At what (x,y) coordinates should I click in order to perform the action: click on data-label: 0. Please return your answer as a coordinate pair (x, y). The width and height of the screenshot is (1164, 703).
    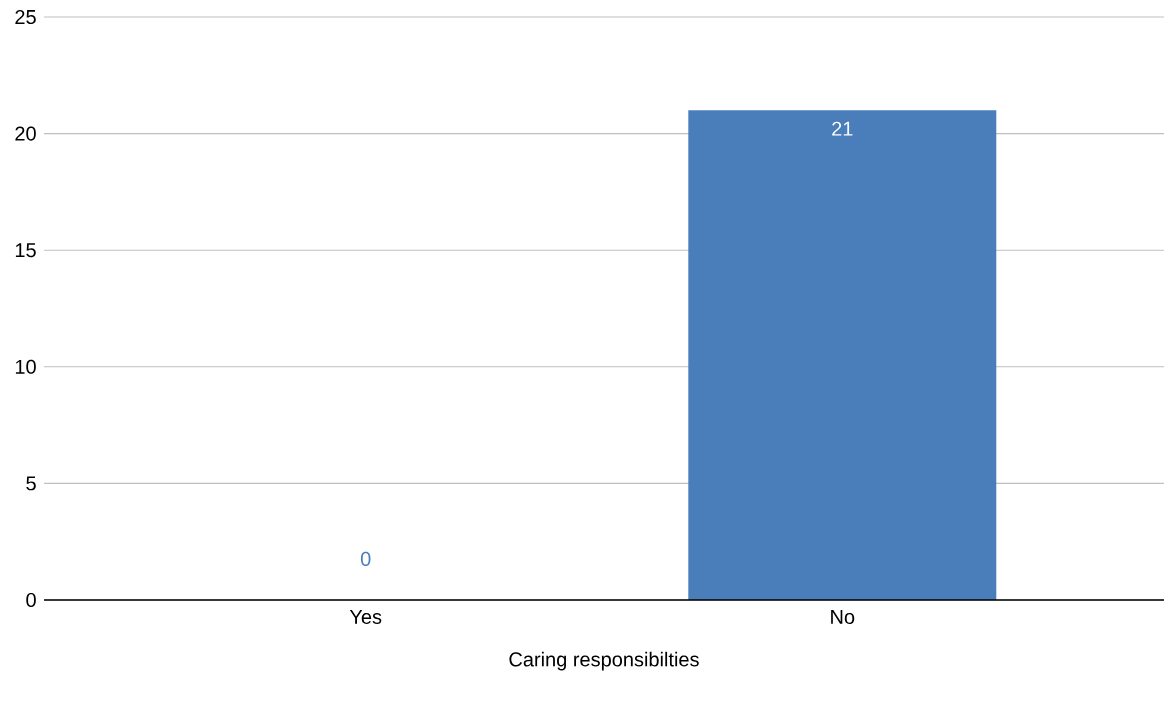
    Looking at the image, I should click on (365, 558).